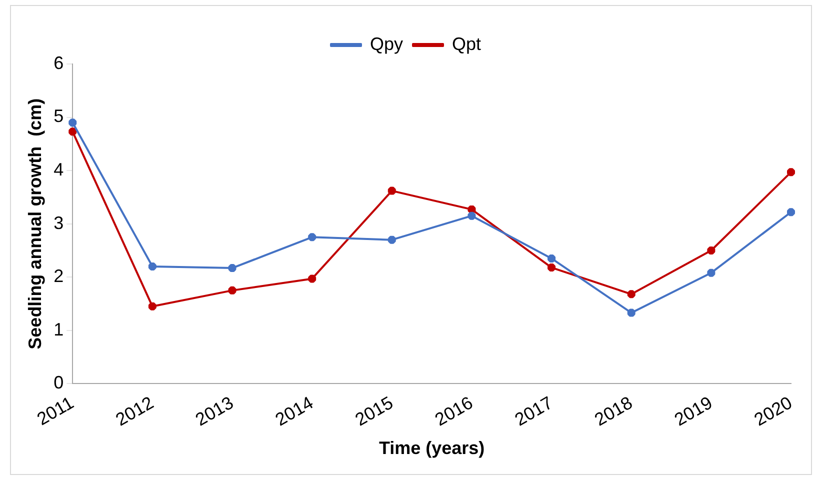 The width and height of the screenshot is (817, 477). Describe the element at coordinates (59, 62) in the screenshot. I see `y-tick-label: 6` at that location.